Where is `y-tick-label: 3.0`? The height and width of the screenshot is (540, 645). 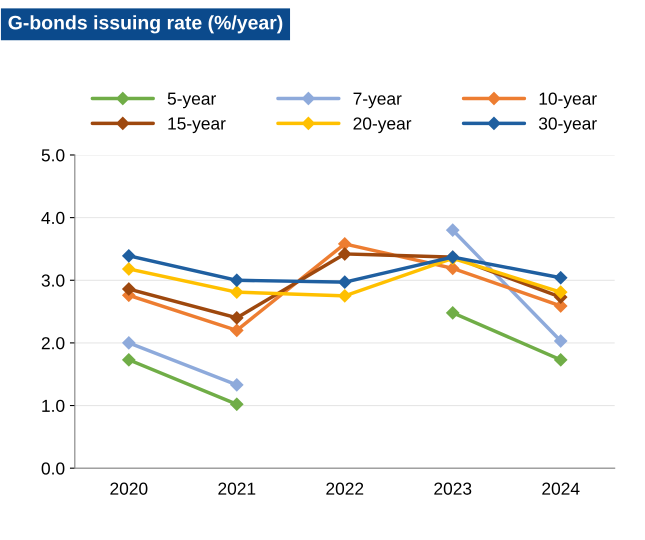
y-tick-label: 3.0 is located at coordinates (53, 280).